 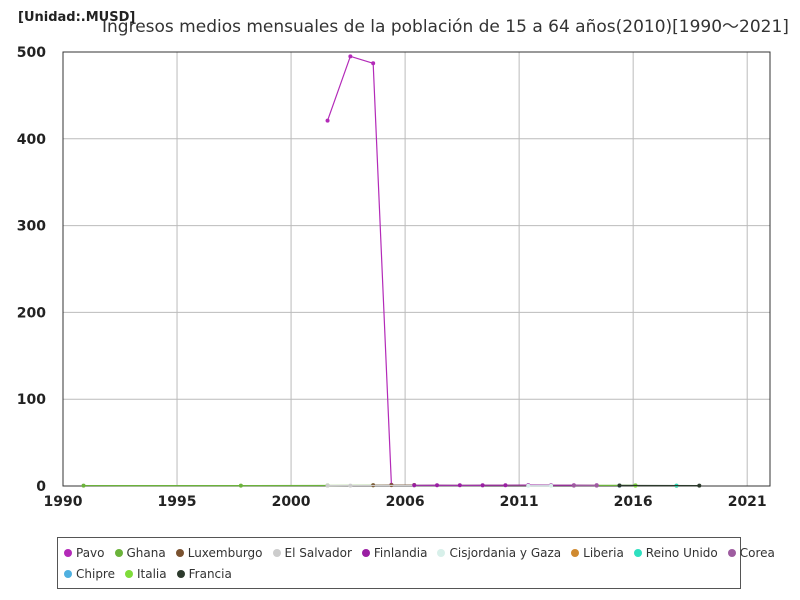 I want to click on y-tick-label: 300, so click(x=31, y=227).